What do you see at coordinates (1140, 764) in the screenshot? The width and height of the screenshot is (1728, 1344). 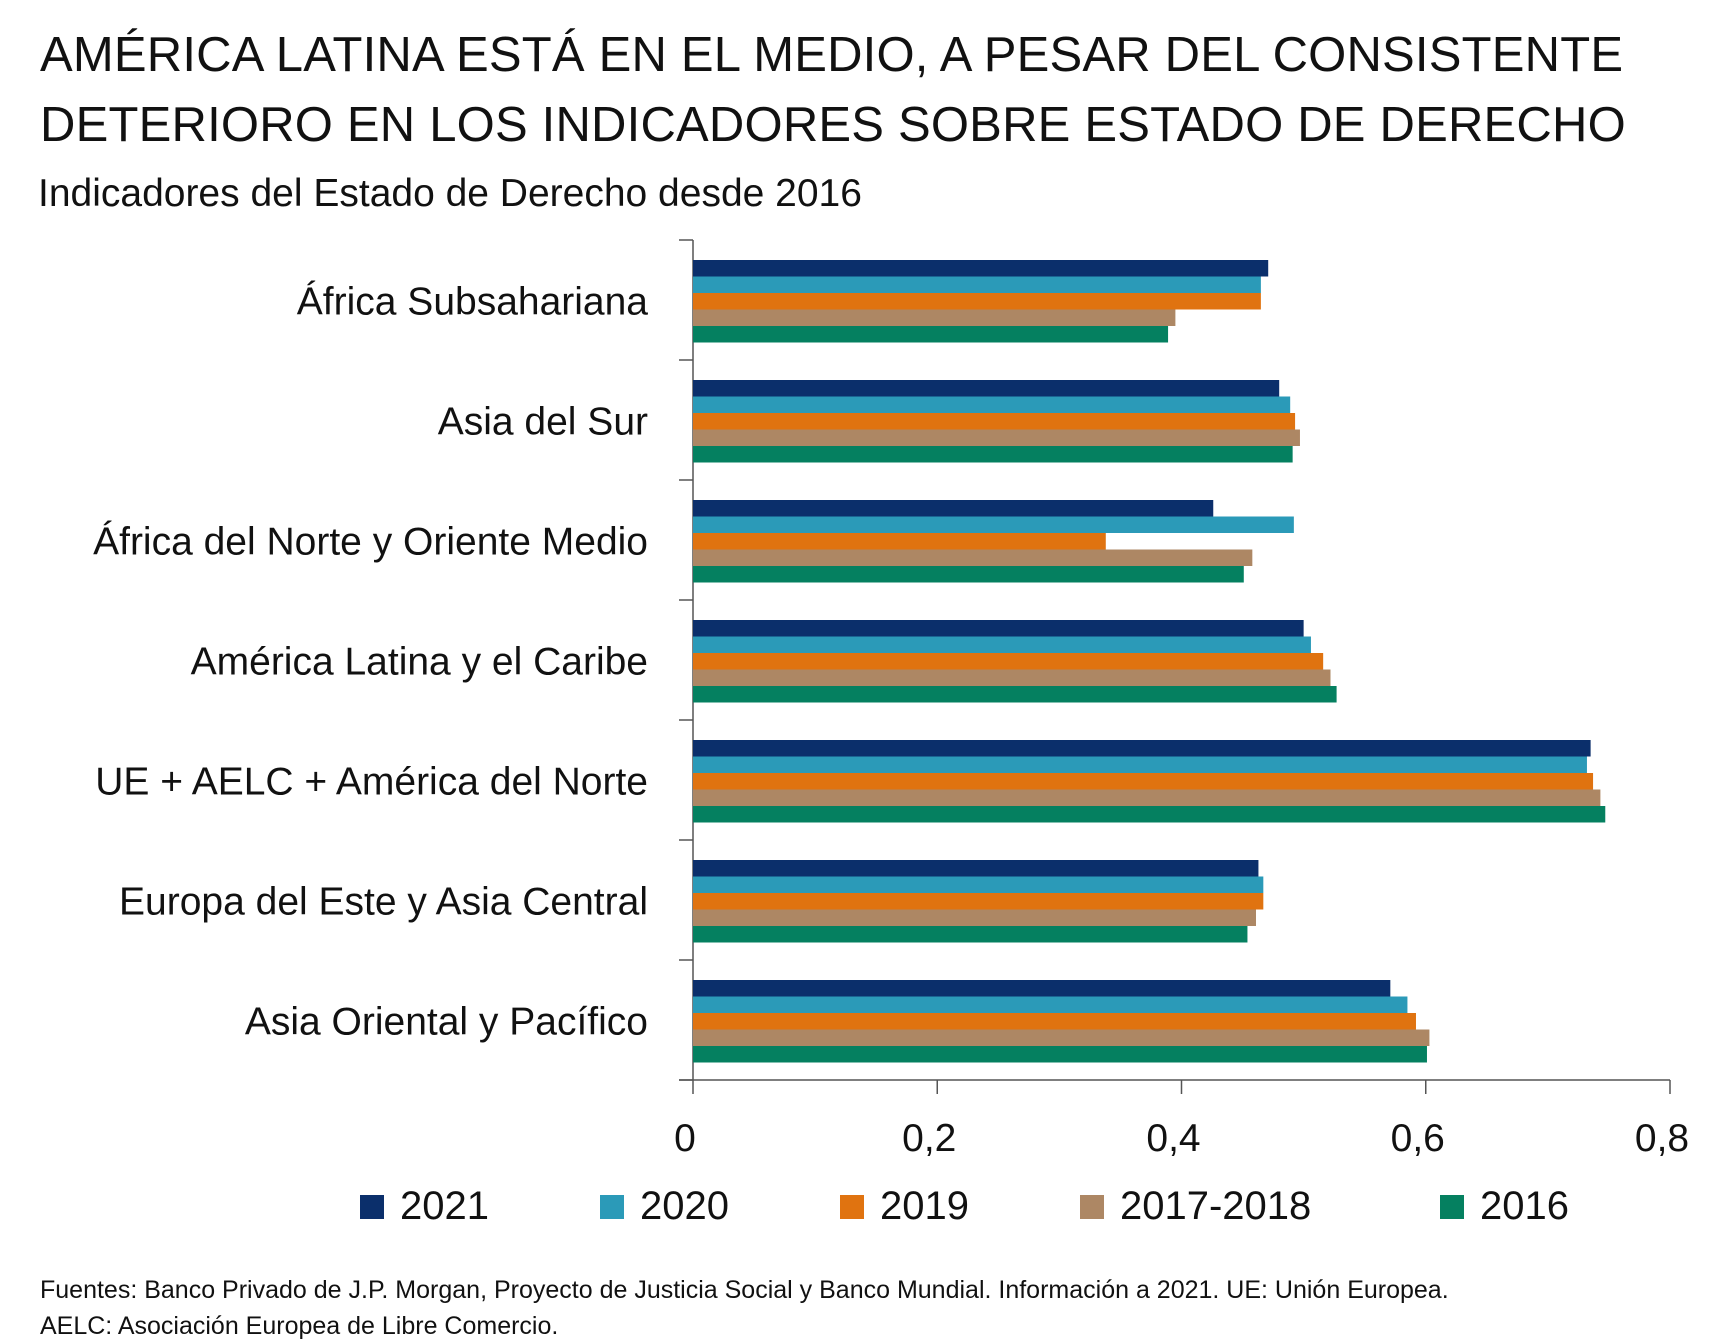 I see `bar-ue-aelc-america-del-norte-2020` at bounding box center [1140, 764].